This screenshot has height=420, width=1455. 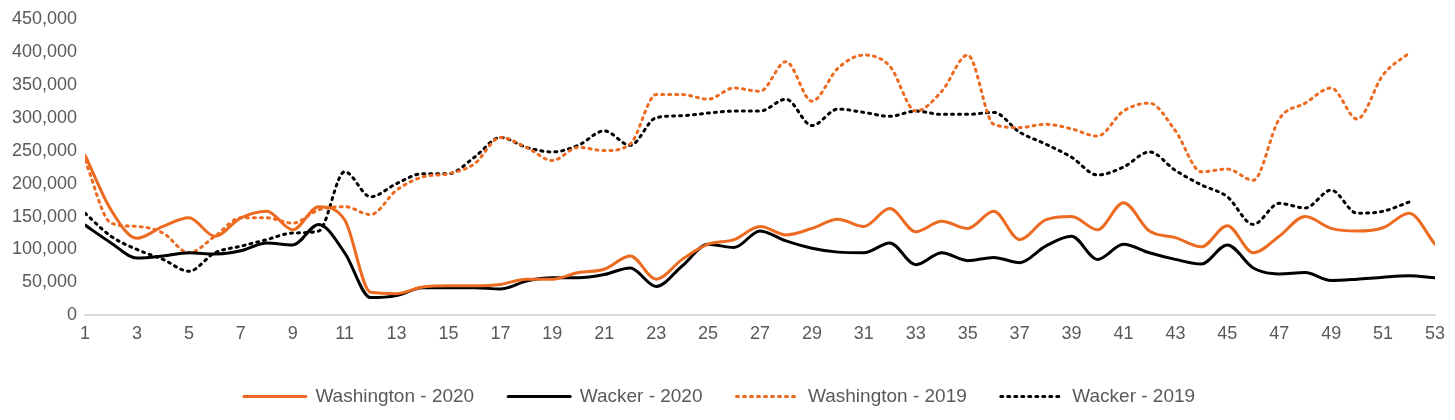 What do you see at coordinates (1175, 333) in the screenshot?
I see `x-tick-label: 43` at bounding box center [1175, 333].